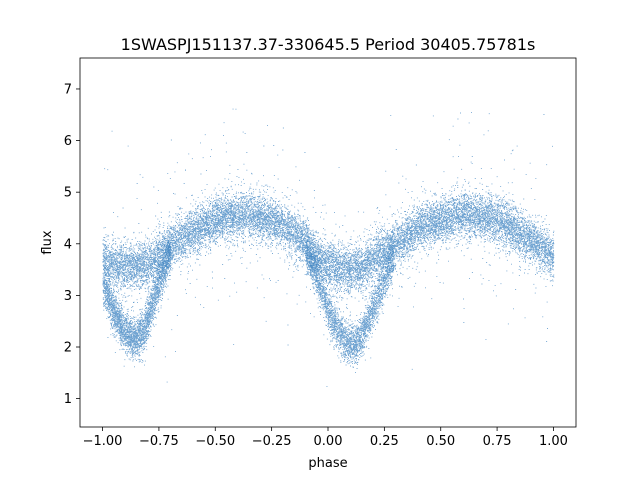 This screenshot has width=640, height=480. I want to click on x-tick-label: −0.75, so click(159, 441).